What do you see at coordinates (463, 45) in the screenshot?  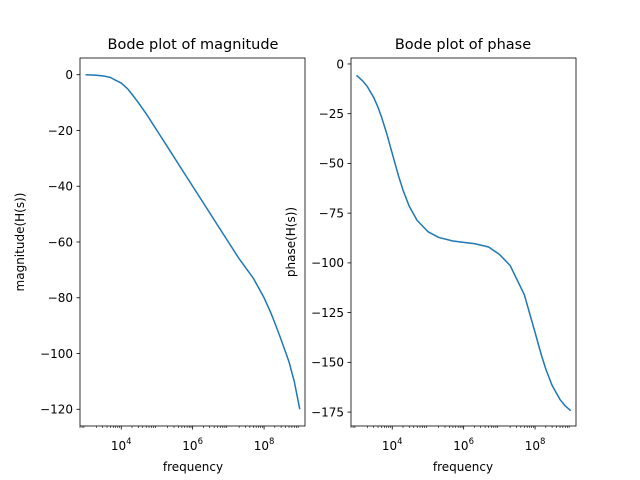 I see `phase-title: Bode plot of phase` at bounding box center [463, 45].